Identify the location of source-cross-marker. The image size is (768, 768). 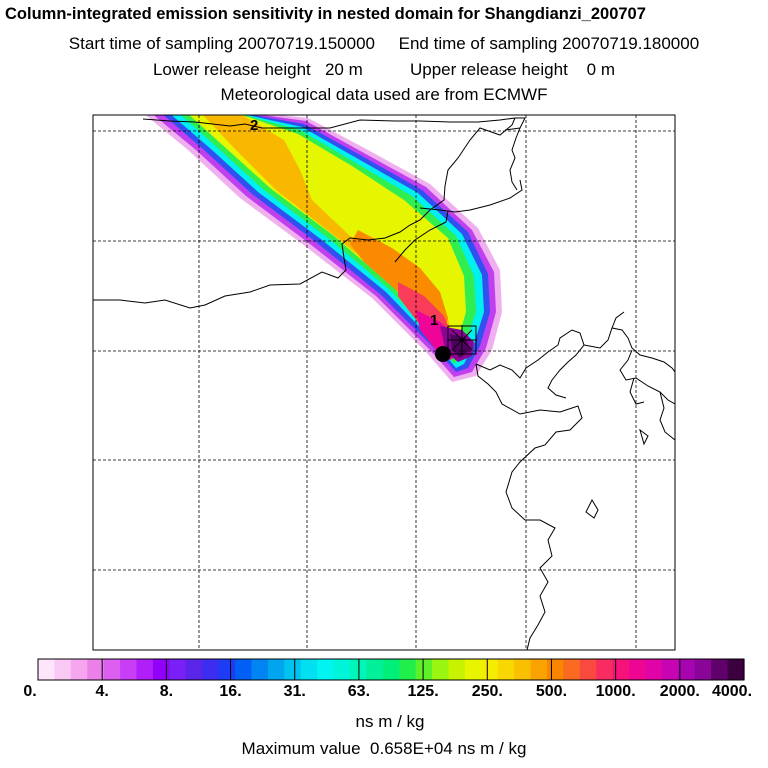
(462, 340).